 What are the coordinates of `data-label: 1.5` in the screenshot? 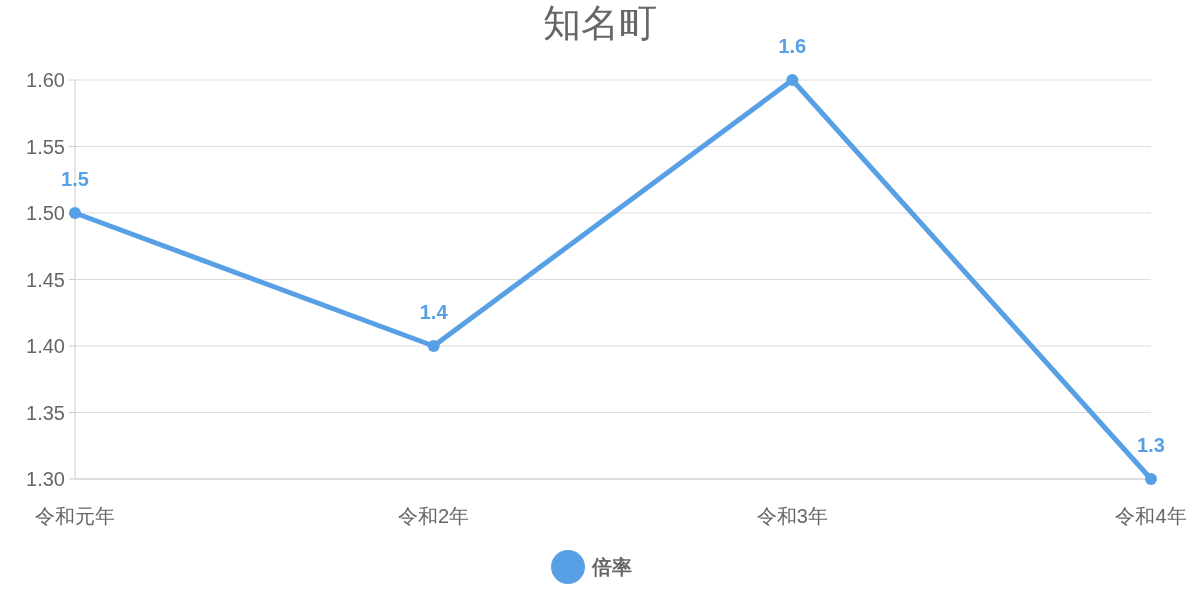 It's located at (75, 179).